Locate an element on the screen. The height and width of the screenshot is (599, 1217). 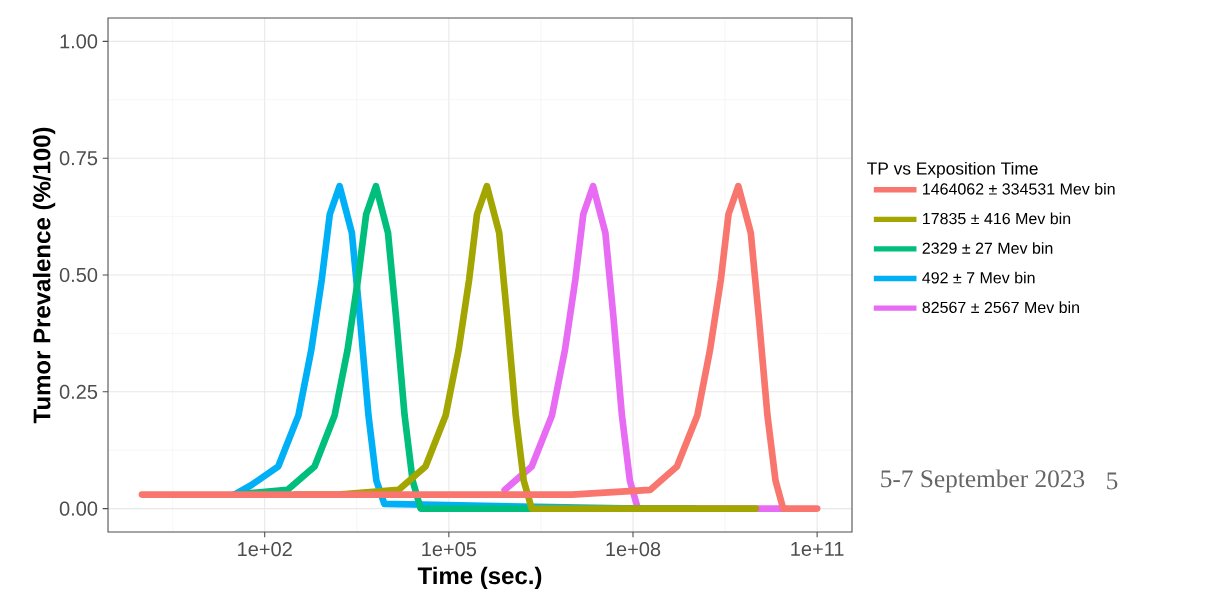
y-tick-label: 0.25 is located at coordinates (78, 391).